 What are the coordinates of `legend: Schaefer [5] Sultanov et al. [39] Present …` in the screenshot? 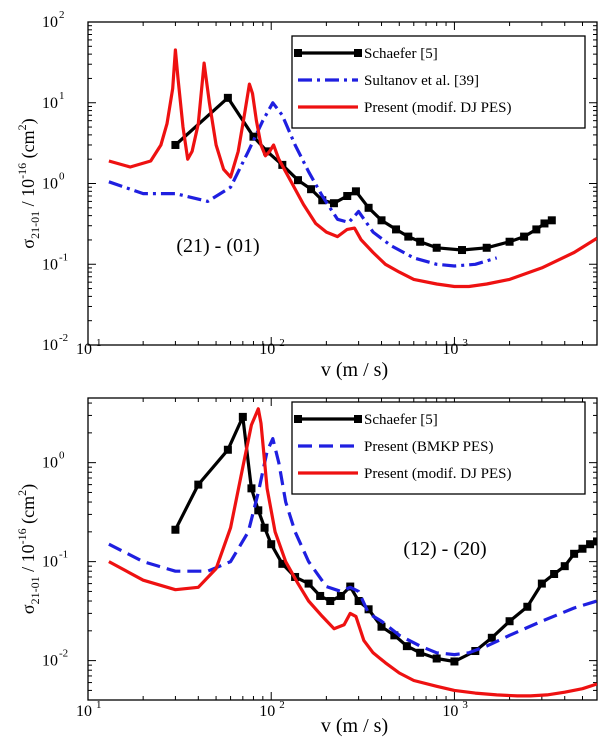 It's located at (438, 82).